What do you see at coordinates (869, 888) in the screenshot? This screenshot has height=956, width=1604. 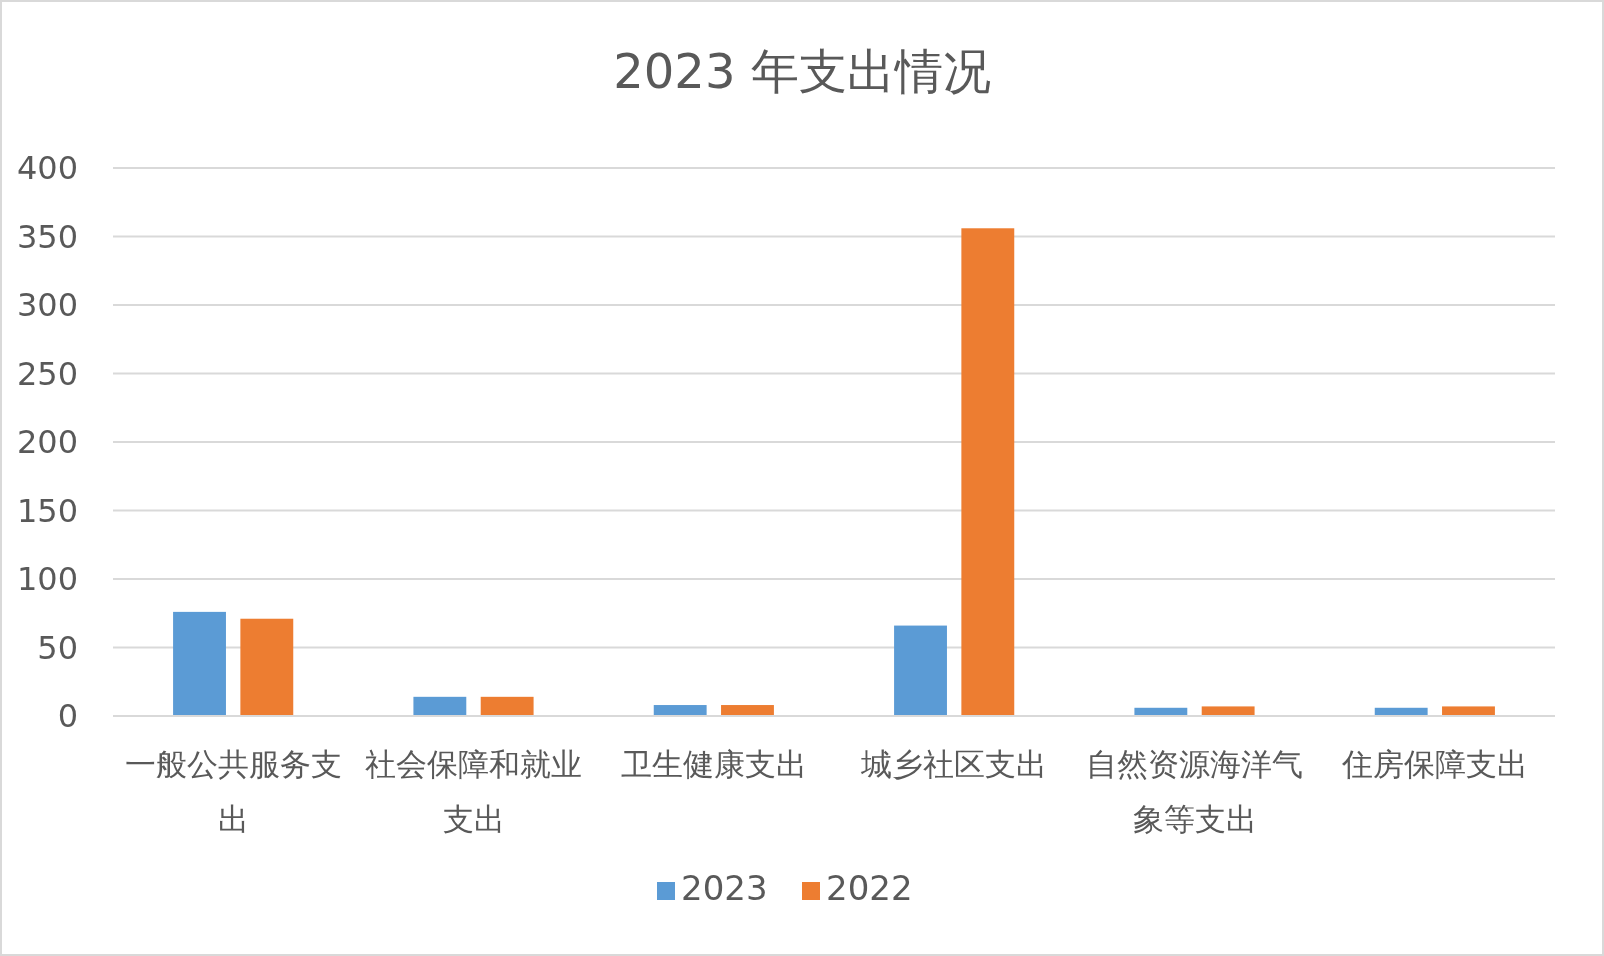 I see `legend-label: 2022` at bounding box center [869, 888].